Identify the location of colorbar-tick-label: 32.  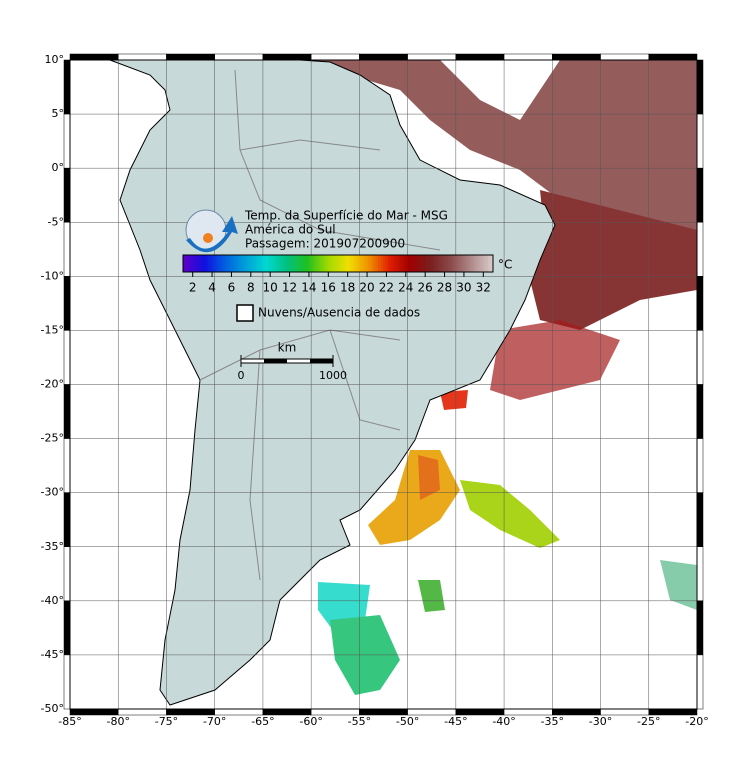
(483, 288).